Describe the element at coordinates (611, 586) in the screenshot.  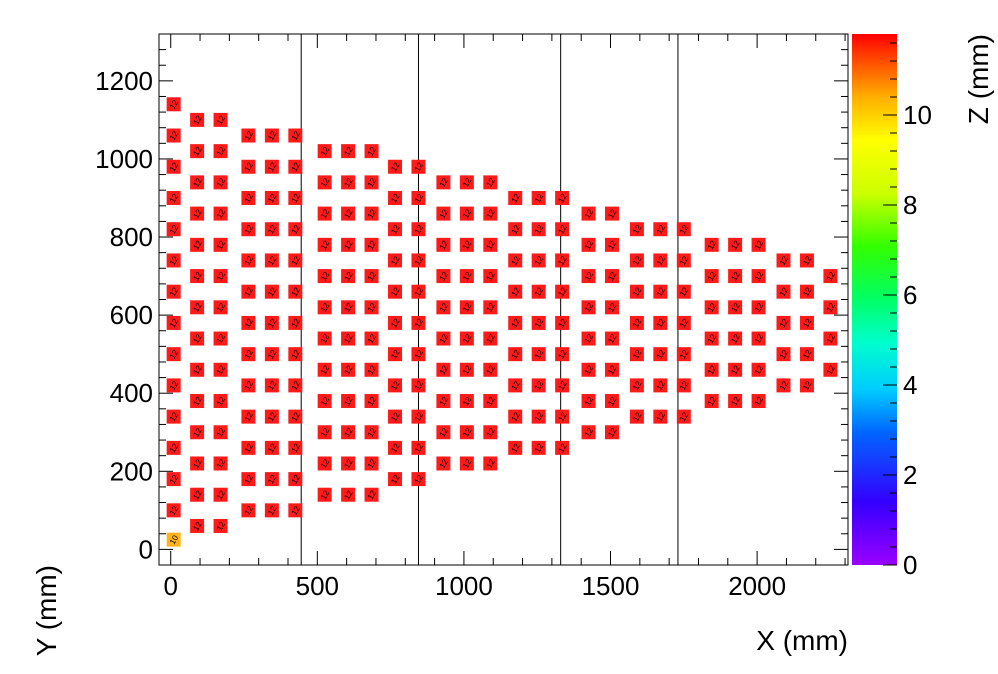
I see `x-tick-label: 1500` at that location.